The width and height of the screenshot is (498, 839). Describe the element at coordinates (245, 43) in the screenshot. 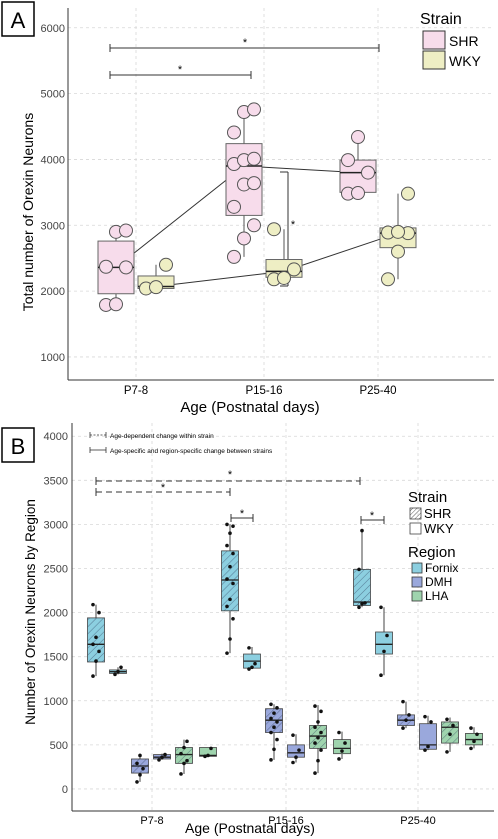

I see `panel-a-star-2: *` at that location.